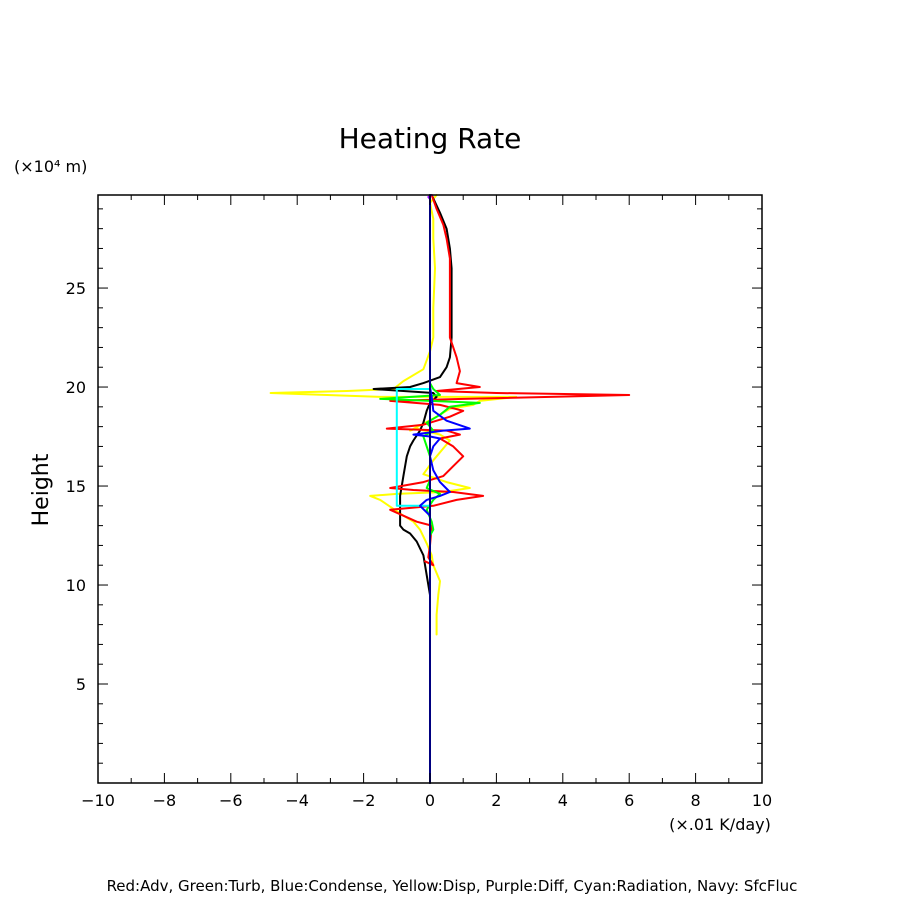 The width and height of the screenshot is (904, 904). I want to click on y-tick-label: 10, so click(76, 585).